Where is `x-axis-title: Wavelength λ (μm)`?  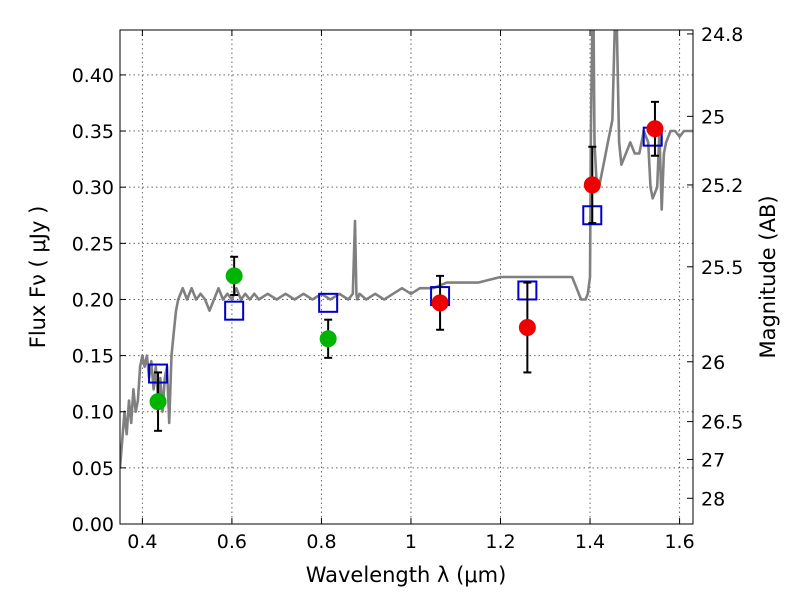 x-axis-title: Wavelength λ (μm) is located at coordinates (406, 575).